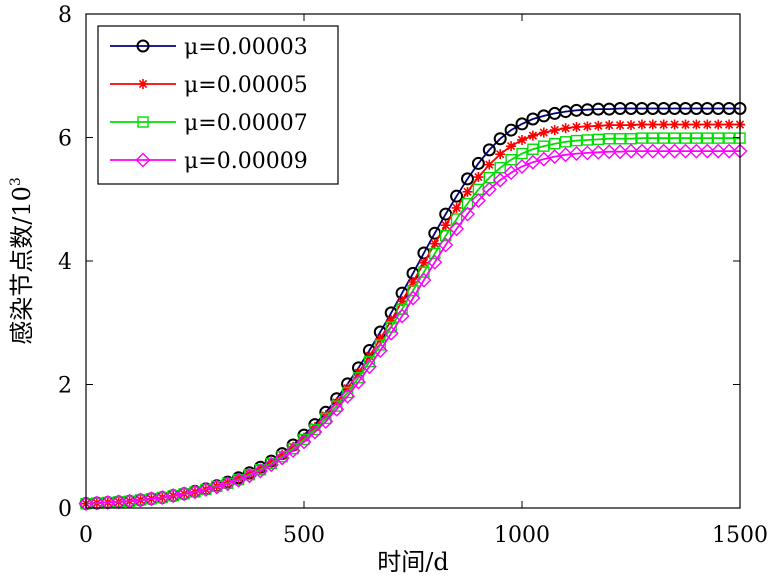 Image resolution: width=775 pixels, height=580 pixels. Describe the element at coordinates (16, 181) in the screenshot. I see `y-axis-label-exponent: 3` at that location.